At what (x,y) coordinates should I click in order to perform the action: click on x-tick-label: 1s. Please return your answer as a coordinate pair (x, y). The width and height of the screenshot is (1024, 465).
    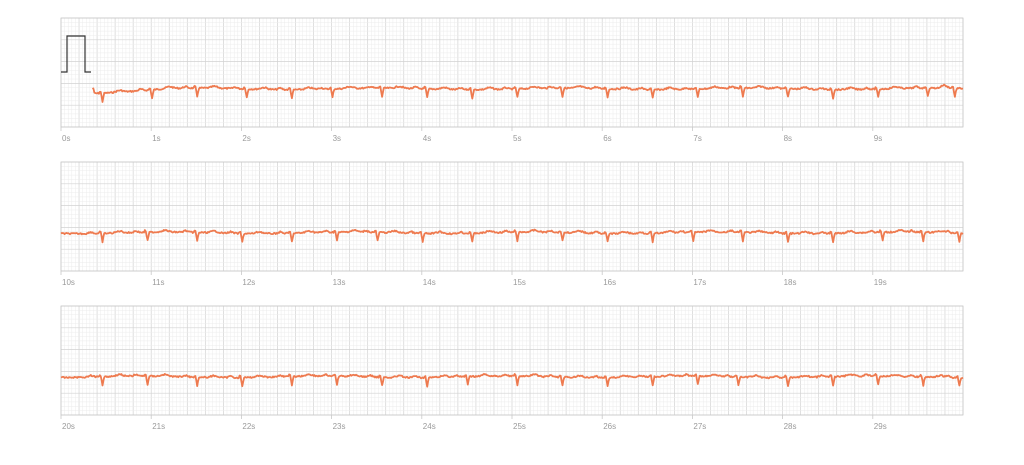
    Looking at the image, I should click on (156, 138).